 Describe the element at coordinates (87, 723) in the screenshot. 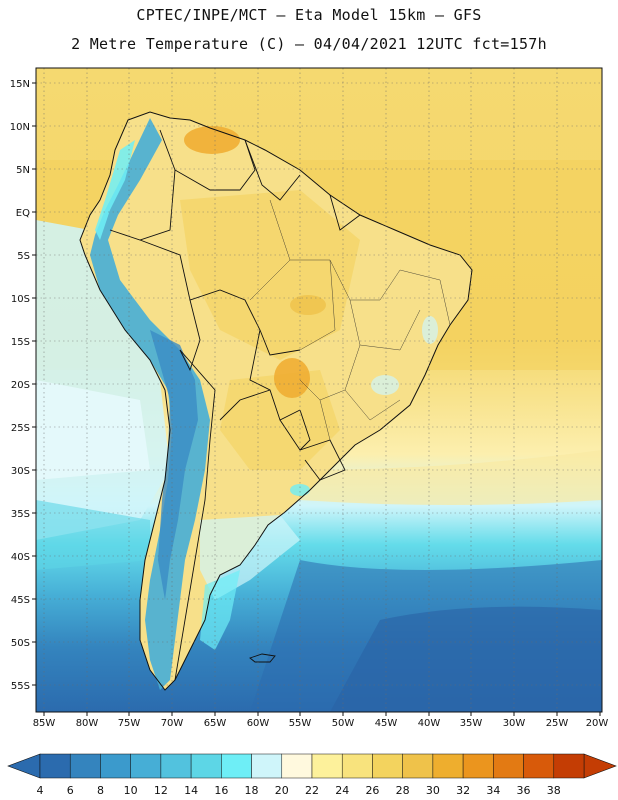

I see `lon-label: 80W` at that location.